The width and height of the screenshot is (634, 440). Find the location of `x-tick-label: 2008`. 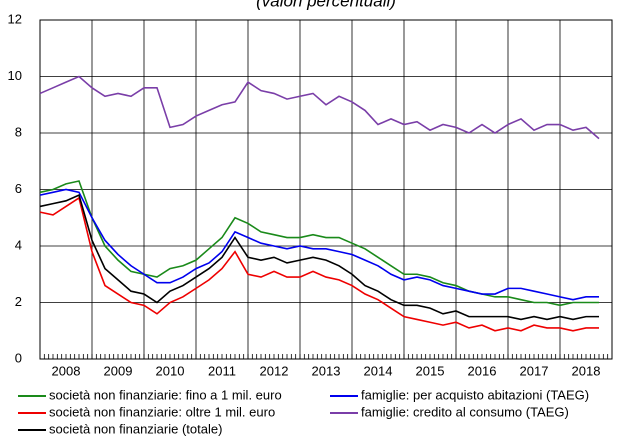

x-tick-label: 2008 is located at coordinates (66, 370).